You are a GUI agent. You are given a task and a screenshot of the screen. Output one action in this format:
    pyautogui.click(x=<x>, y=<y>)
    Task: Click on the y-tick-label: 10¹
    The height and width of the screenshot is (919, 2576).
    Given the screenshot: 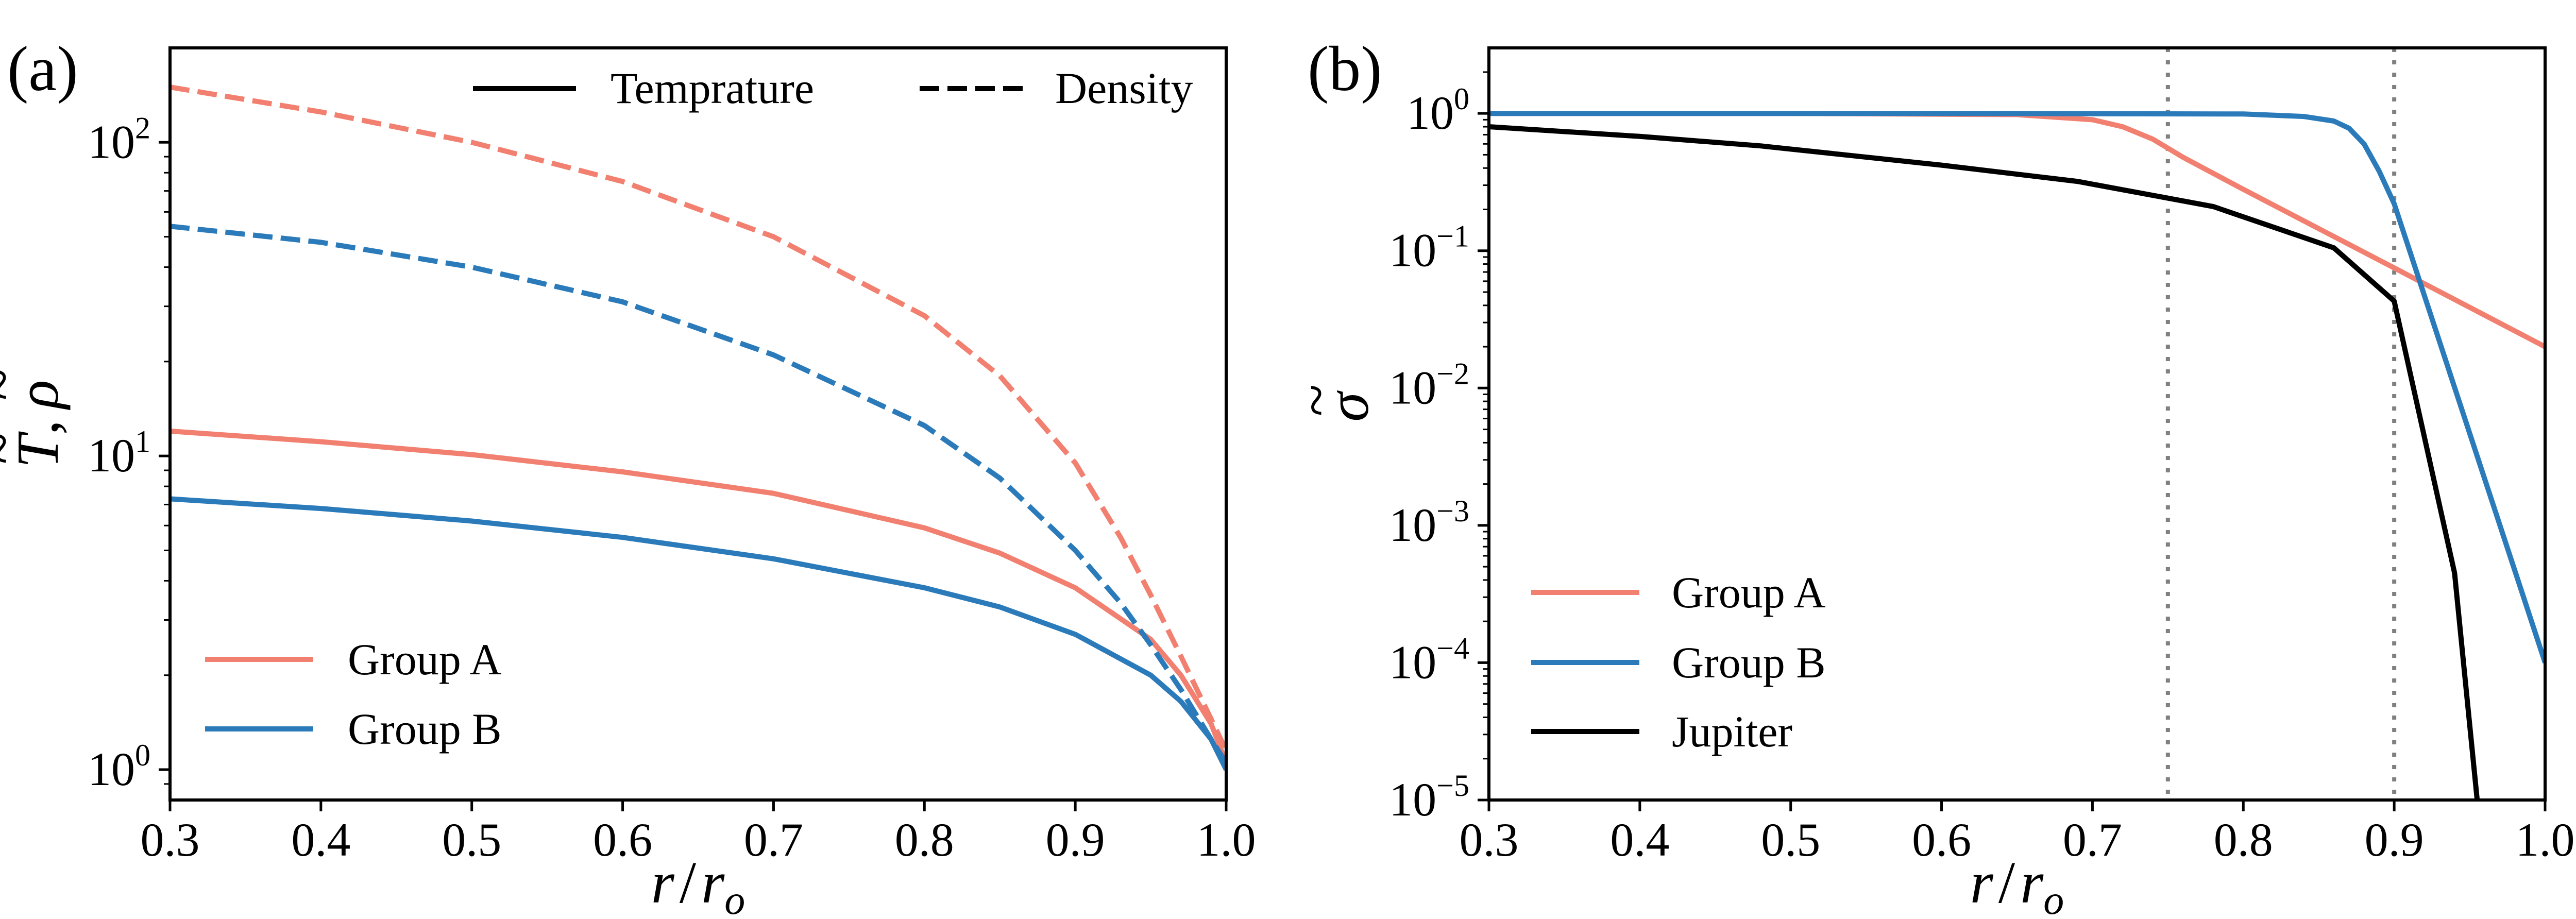 What is the action you would take?
    pyautogui.click(x=119, y=453)
    